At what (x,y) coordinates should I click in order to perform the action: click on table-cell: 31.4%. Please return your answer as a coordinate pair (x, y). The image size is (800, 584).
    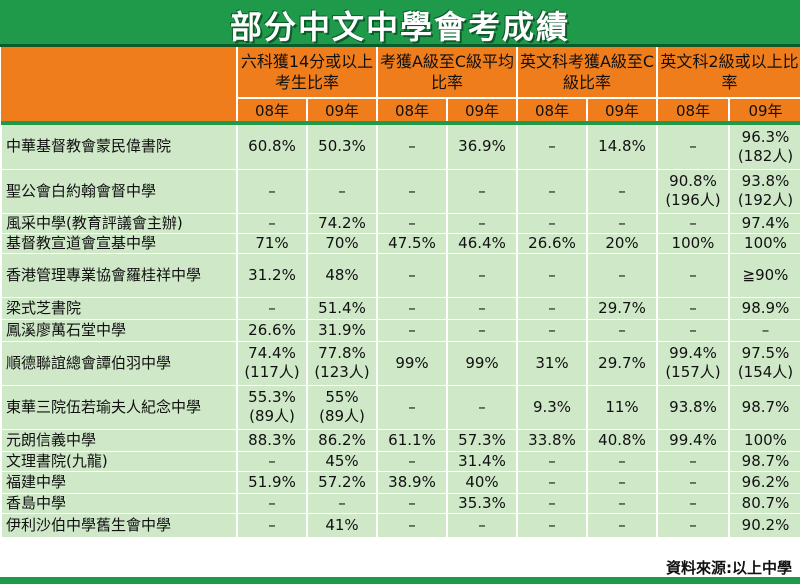
    Looking at the image, I should click on (481, 461).